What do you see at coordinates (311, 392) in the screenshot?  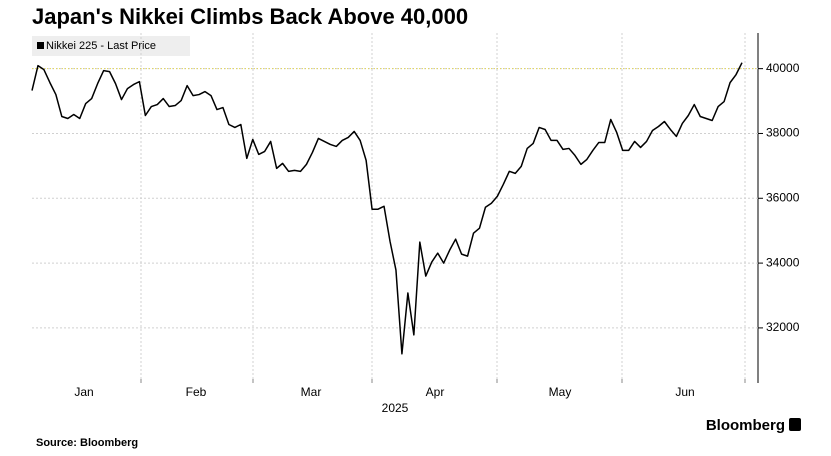 I see `x-tick-label: Mar` at bounding box center [311, 392].